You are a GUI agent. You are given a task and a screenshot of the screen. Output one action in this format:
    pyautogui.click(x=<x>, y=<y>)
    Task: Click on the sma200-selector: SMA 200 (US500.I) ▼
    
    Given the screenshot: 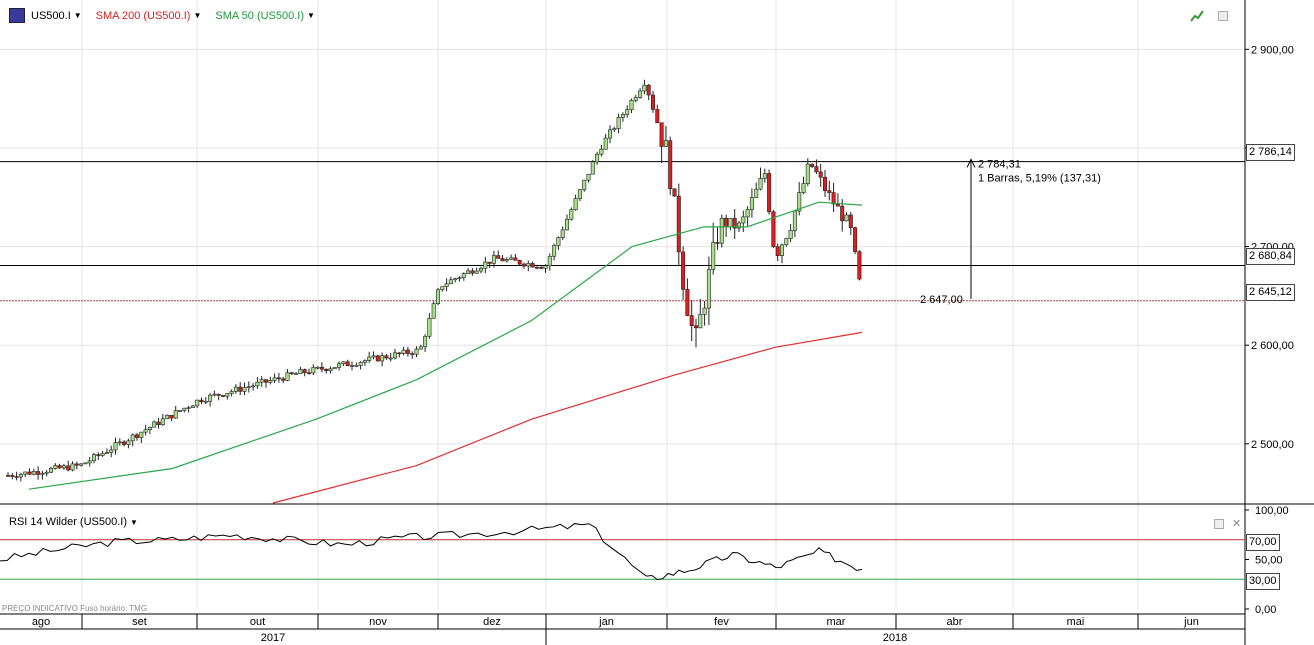 What is the action you would take?
    pyautogui.click(x=149, y=16)
    